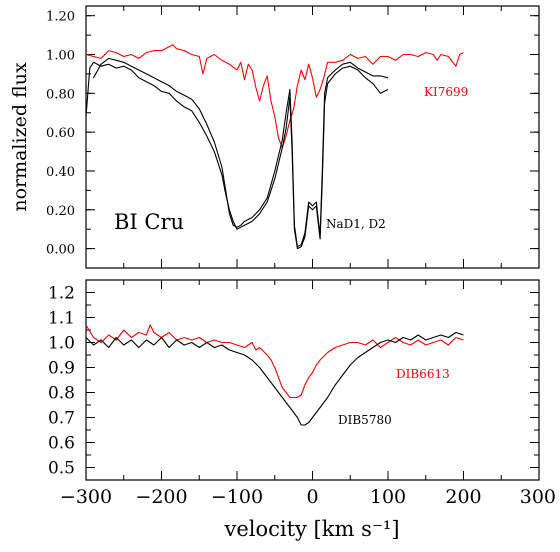  Describe the element at coordinates (60, 17) in the screenshot. I see `y-tick-label: 1.20` at that location.